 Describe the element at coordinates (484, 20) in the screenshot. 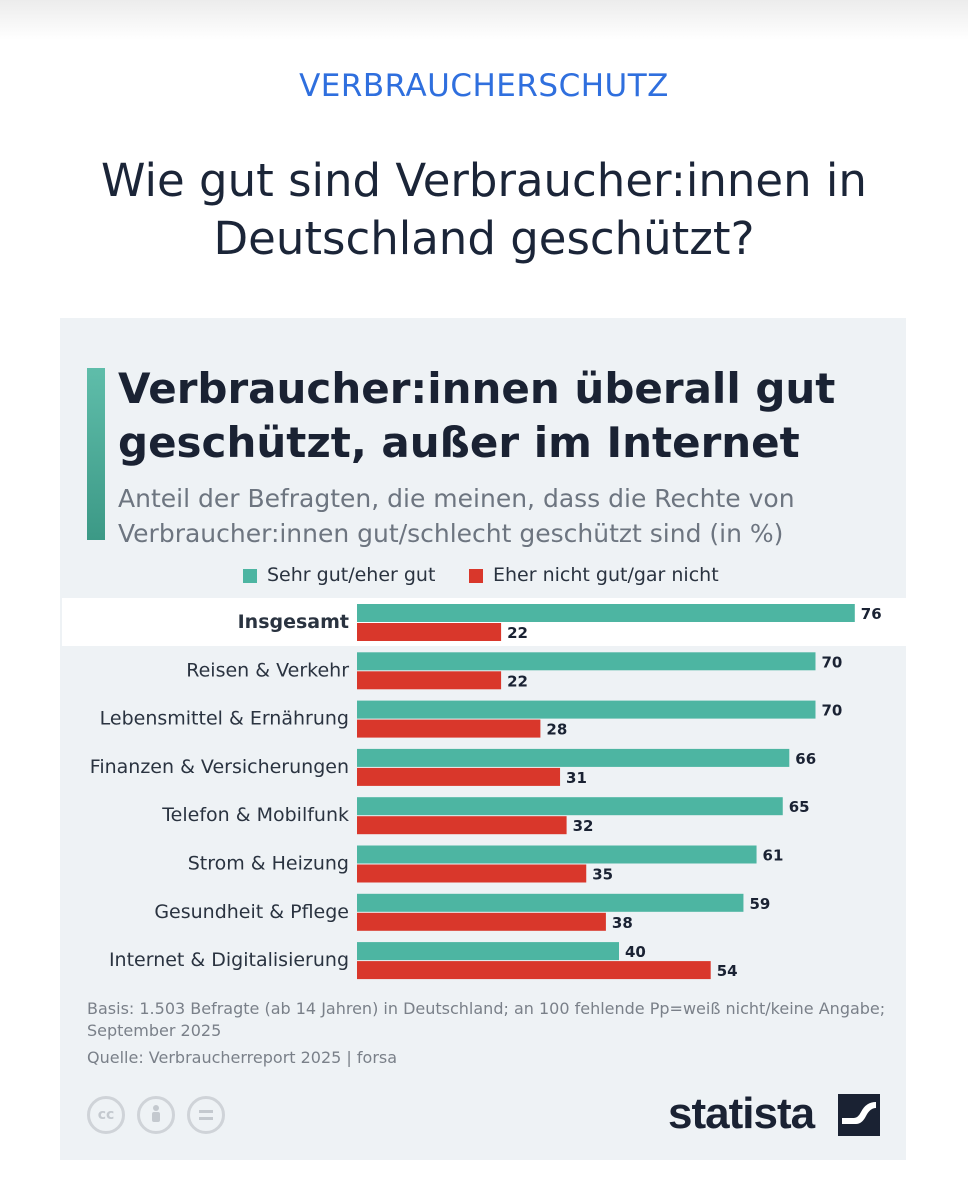

I see `top-shadow` at that location.